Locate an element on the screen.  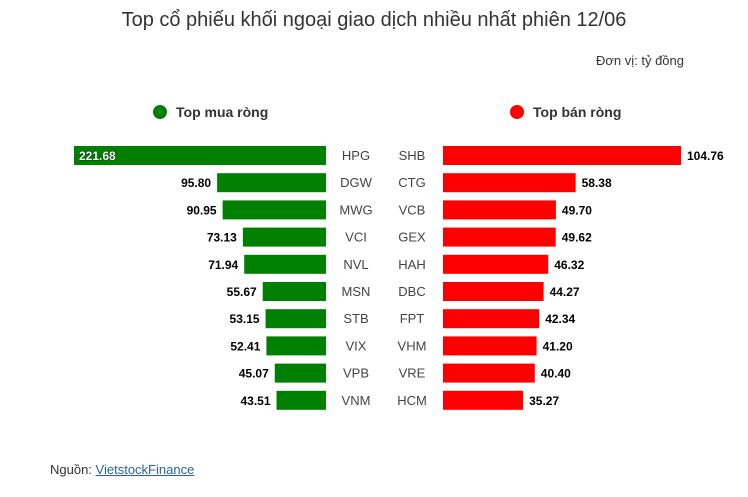
sell-category-label: HCM is located at coordinates (412, 400).